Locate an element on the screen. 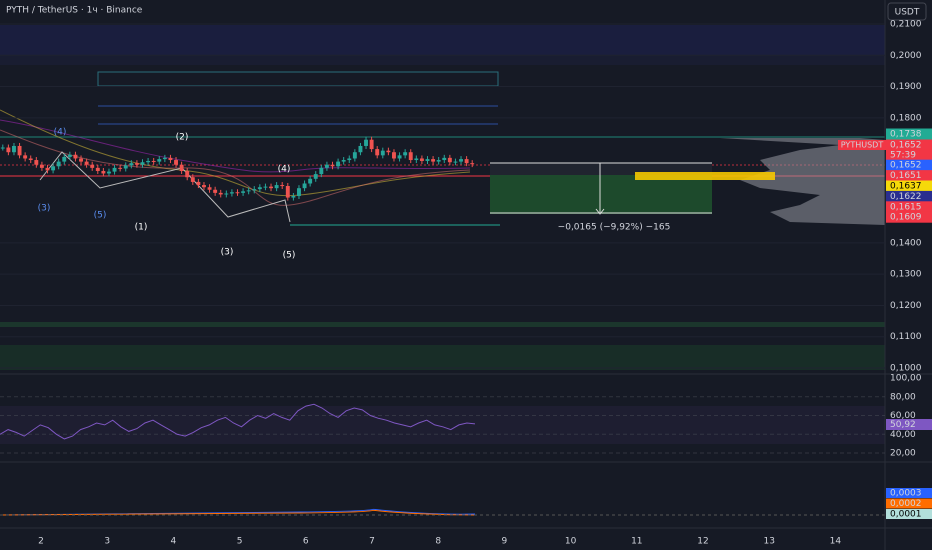  time-tick-label: 6 is located at coordinates (306, 542).